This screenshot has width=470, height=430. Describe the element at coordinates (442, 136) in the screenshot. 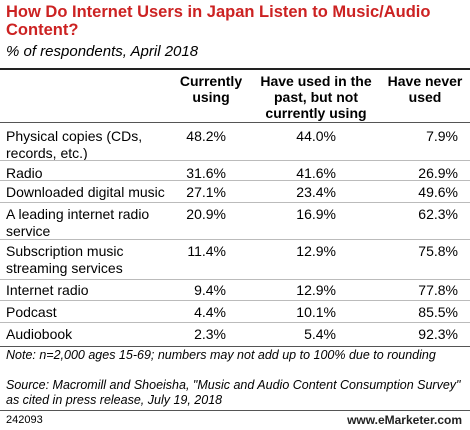

I see `row-value: 7.9%` at that location.